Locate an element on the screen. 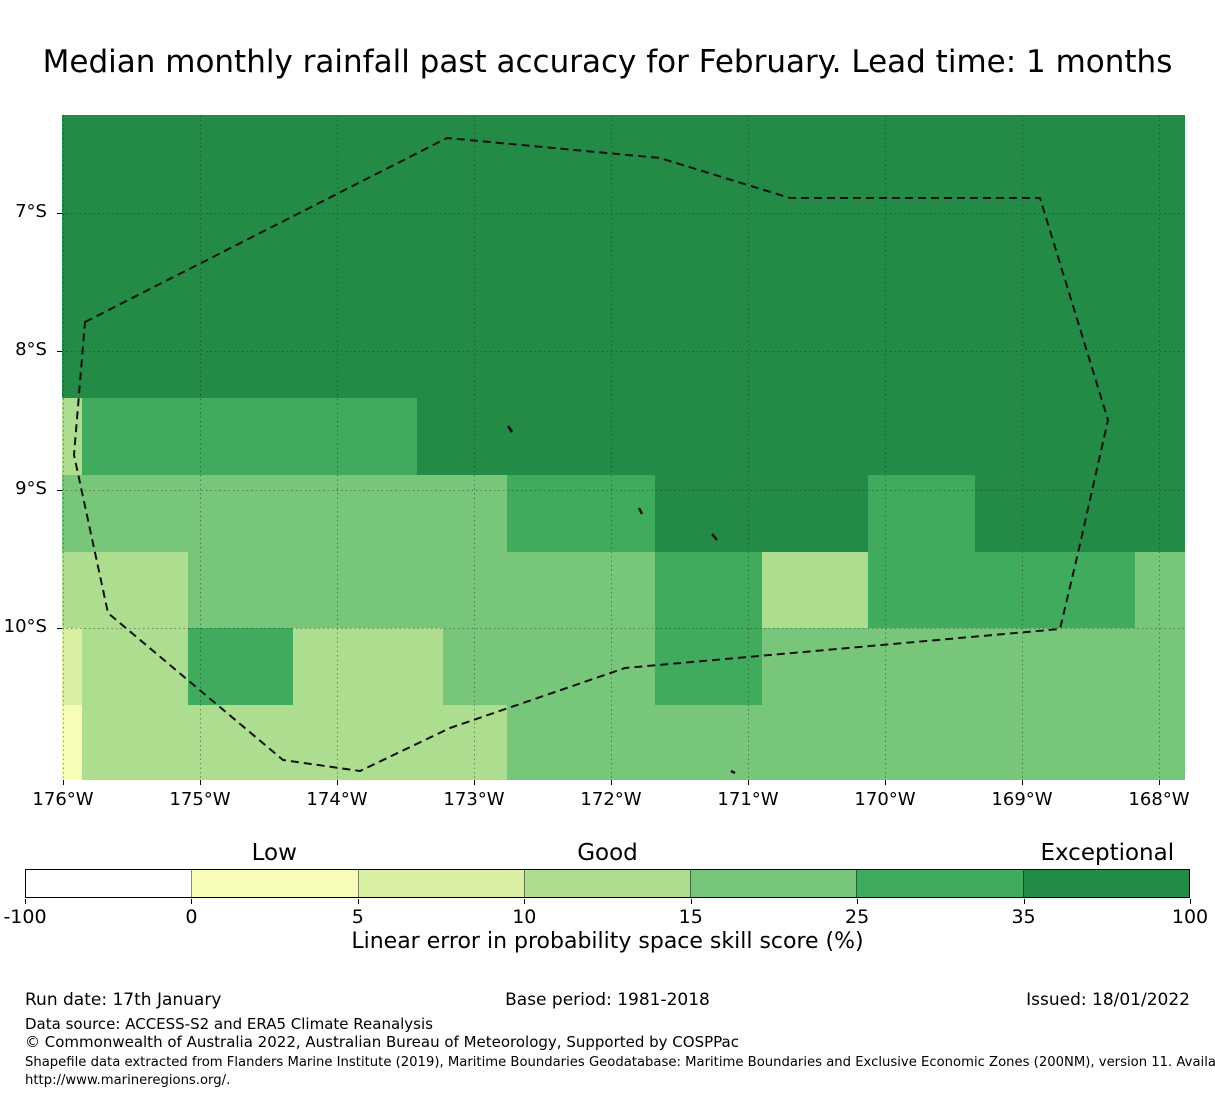 Image resolution: width=1215 pixels, height=1095 pixels. x-tick-label: 173°W is located at coordinates (474, 799).